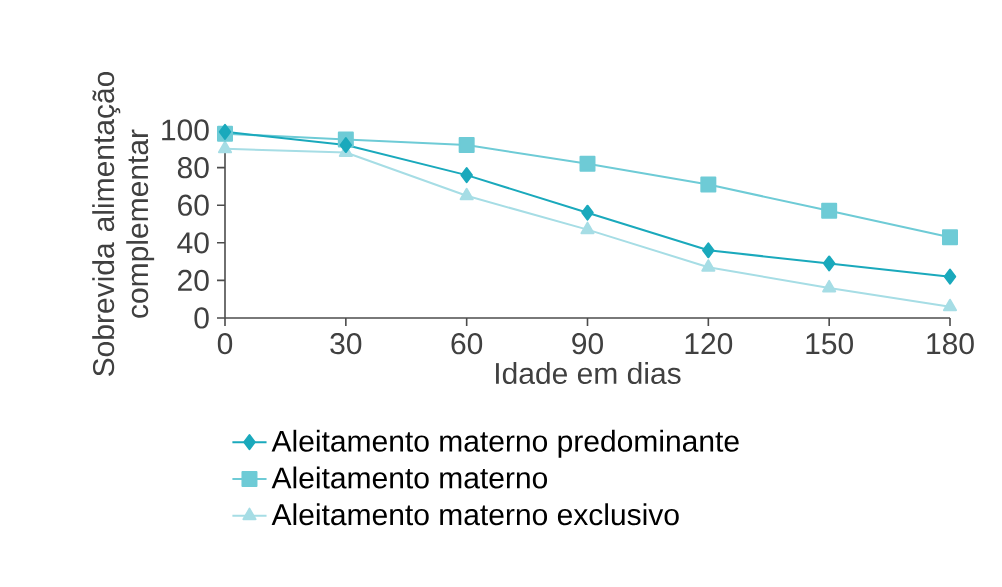 Image resolution: width=1002 pixels, height=587 pixels. I want to click on legend-label: Aleitamento materno predominante, so click(505, 443).